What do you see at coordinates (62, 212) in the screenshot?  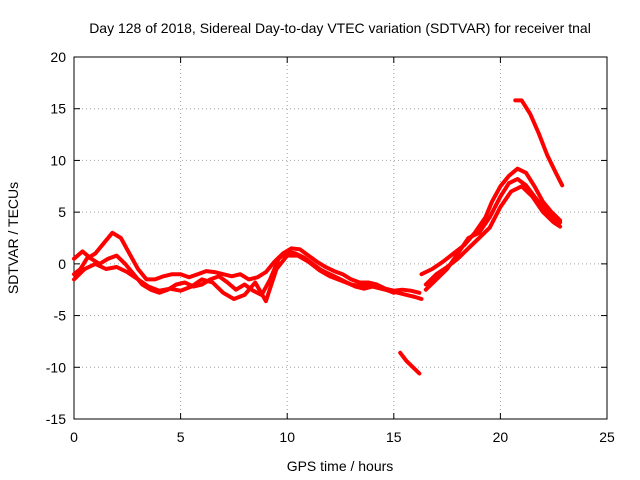 I see `y-tick-label: 5` at bounding box center [62, 212].